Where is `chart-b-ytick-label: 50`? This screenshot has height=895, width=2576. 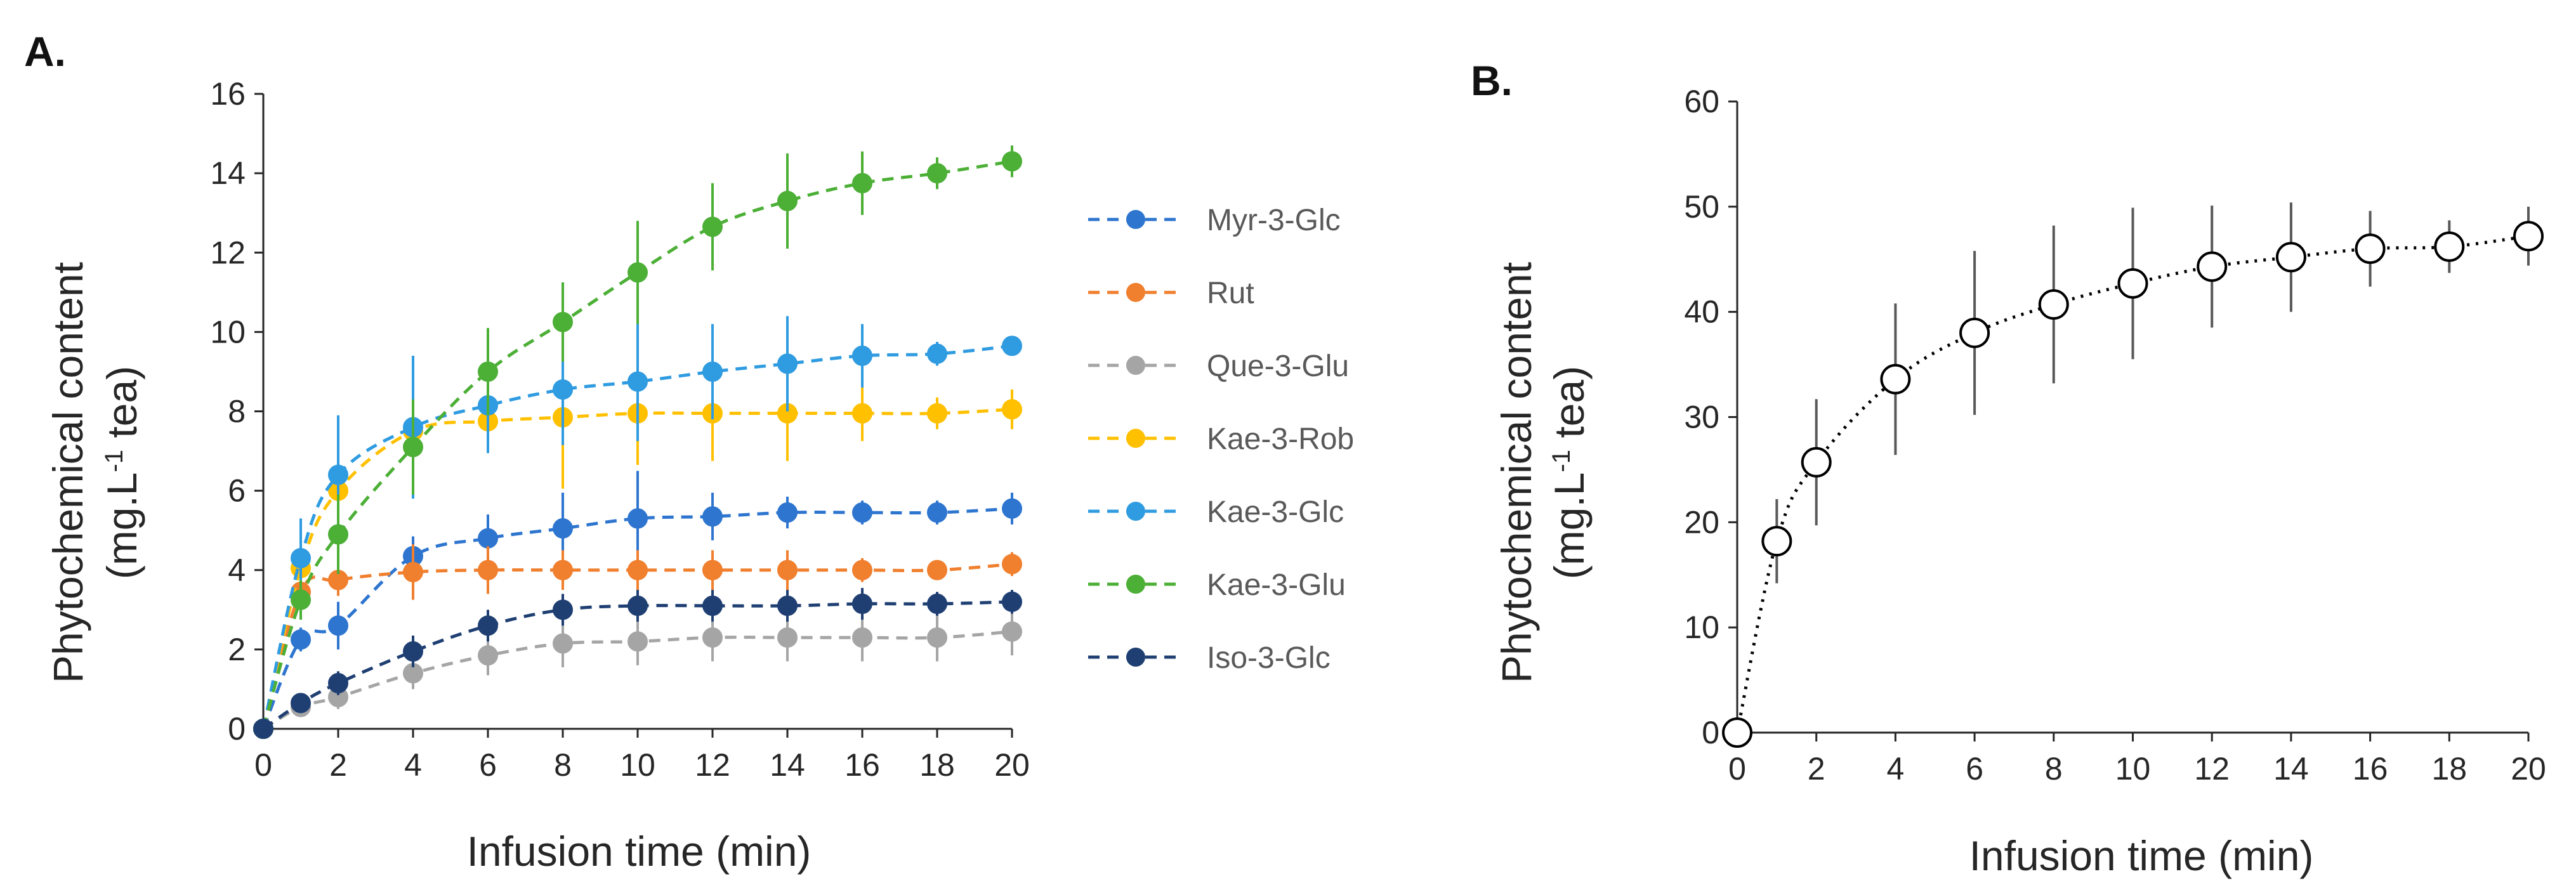 chart-b-ytick-label: 50 is located at coordinates (1701, 207).